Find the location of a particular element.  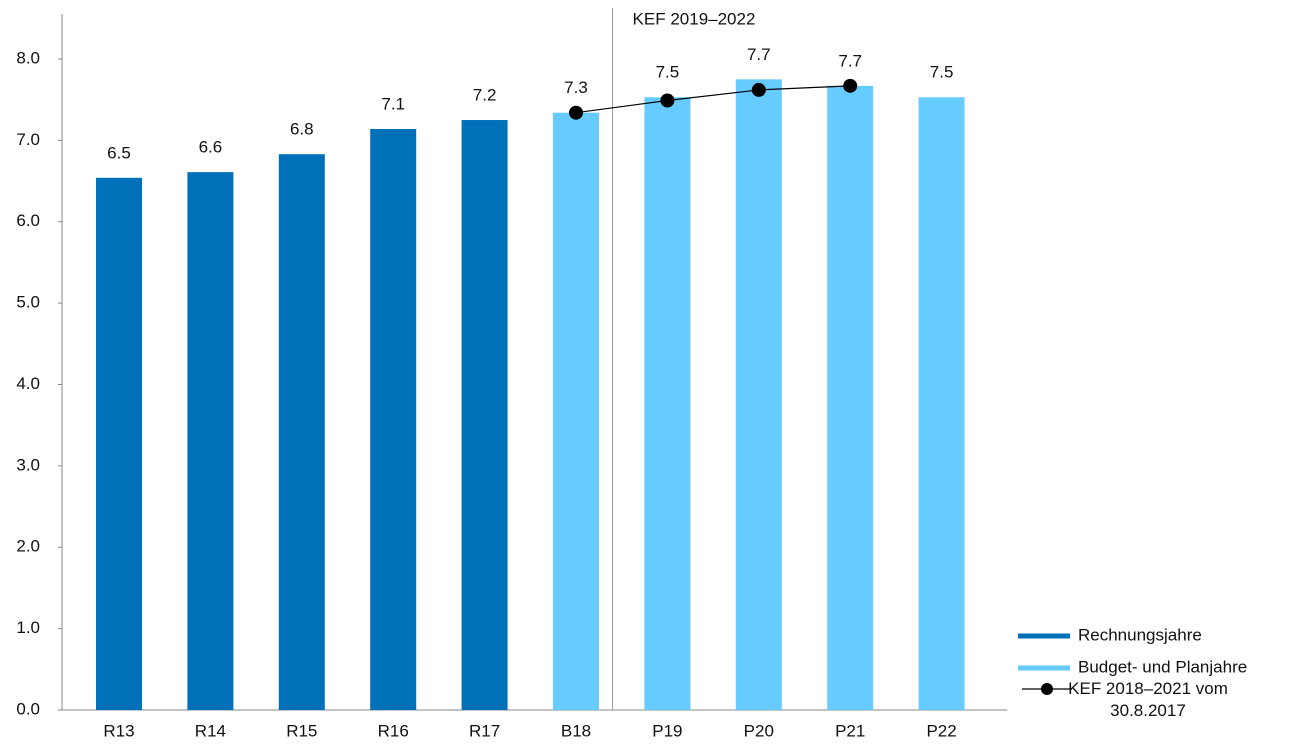

x-tick-label: B18 is located at coordinates (576, 730).